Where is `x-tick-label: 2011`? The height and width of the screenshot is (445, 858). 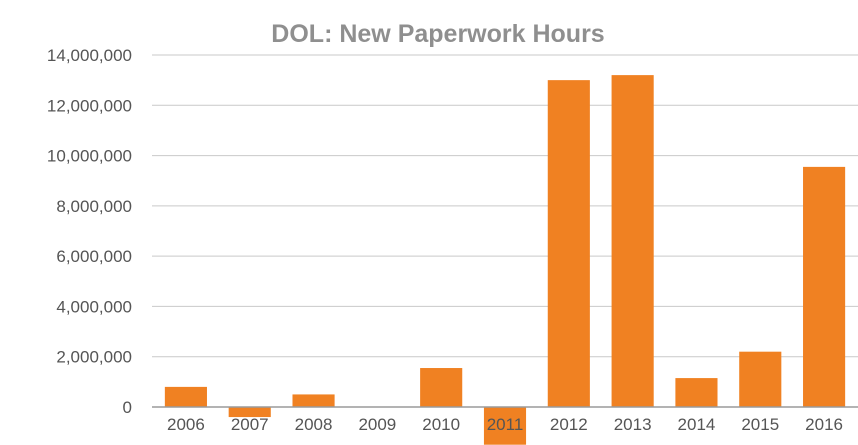 x-tick-label: 2011 is located at coordinates (505, 424).